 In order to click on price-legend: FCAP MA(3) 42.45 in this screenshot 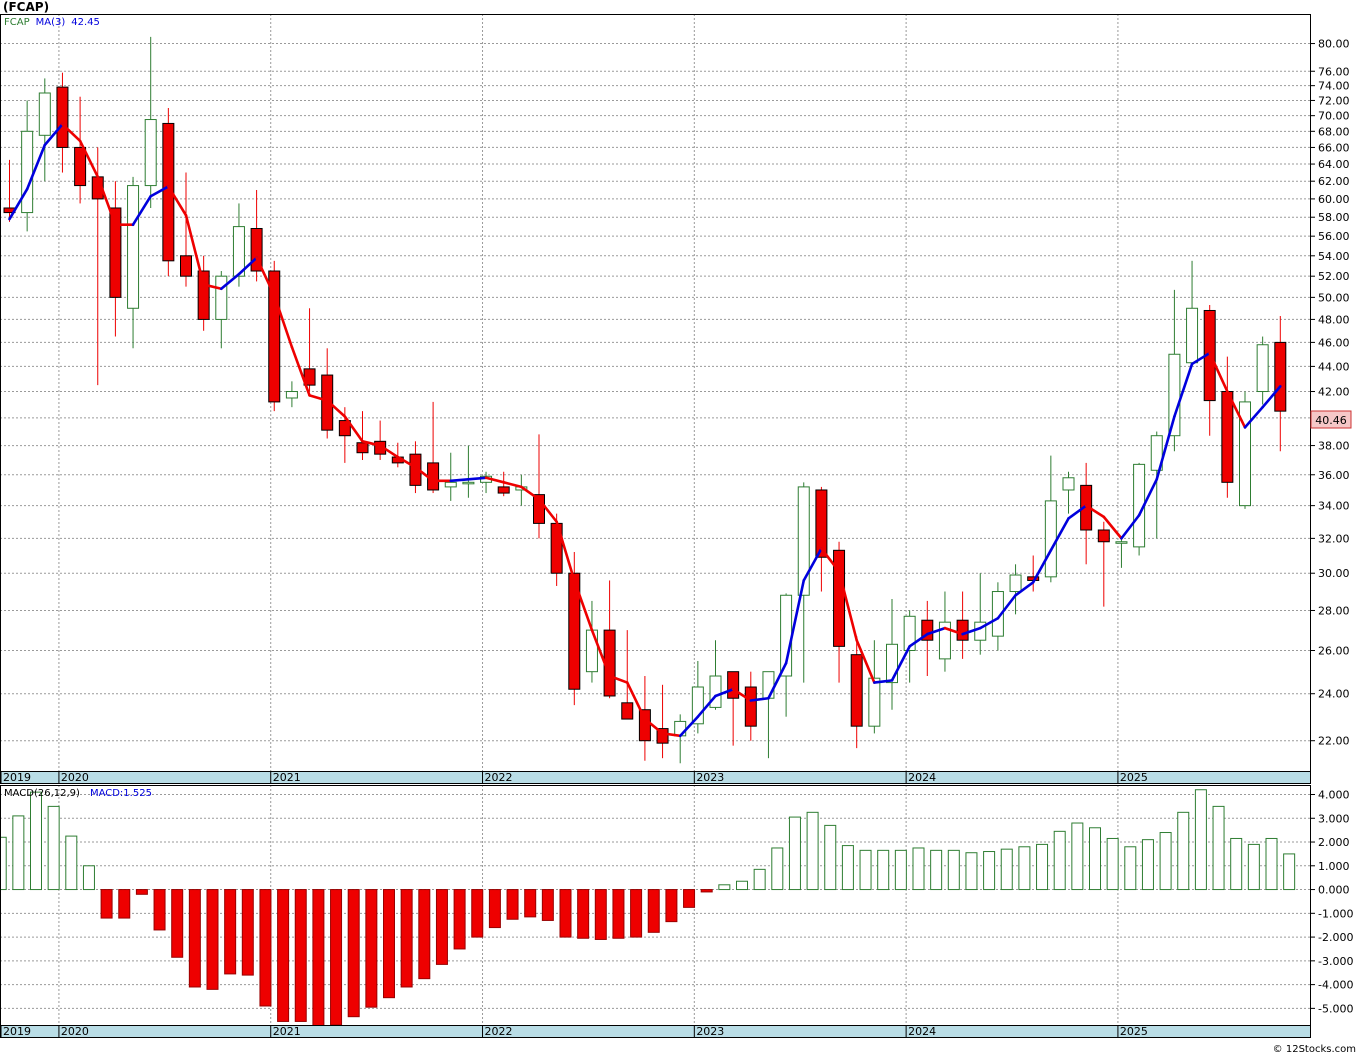, I will do `click(52, 22)`.